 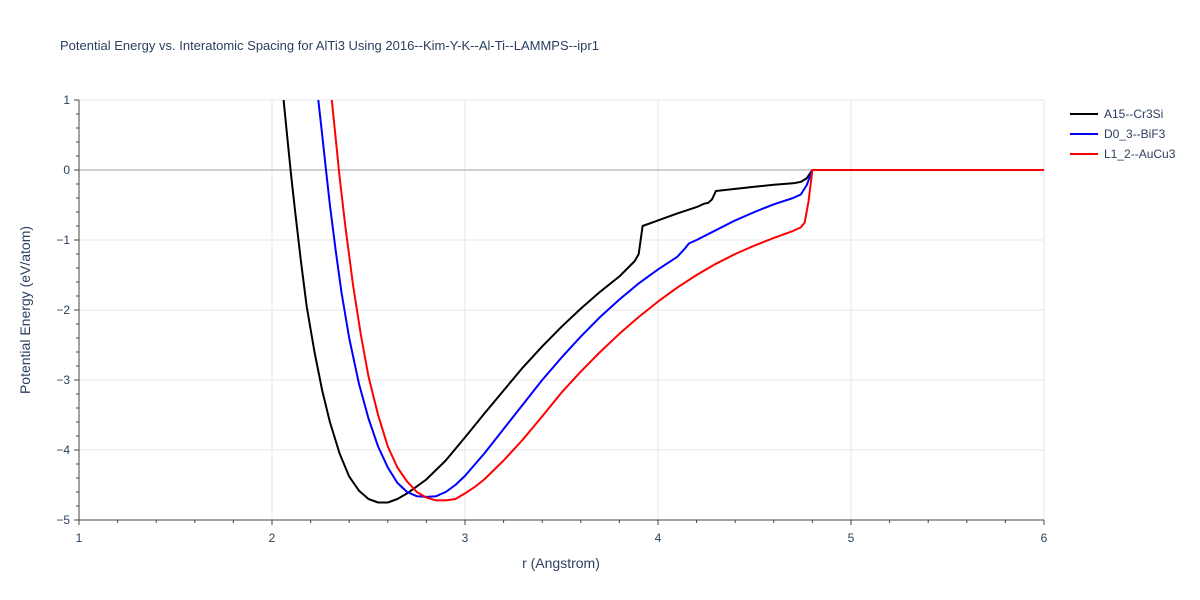 What do you see at coordinates (63, 520) in the screenshot?
I see `y-tick-label: −5` at bounding box center [63, 520].